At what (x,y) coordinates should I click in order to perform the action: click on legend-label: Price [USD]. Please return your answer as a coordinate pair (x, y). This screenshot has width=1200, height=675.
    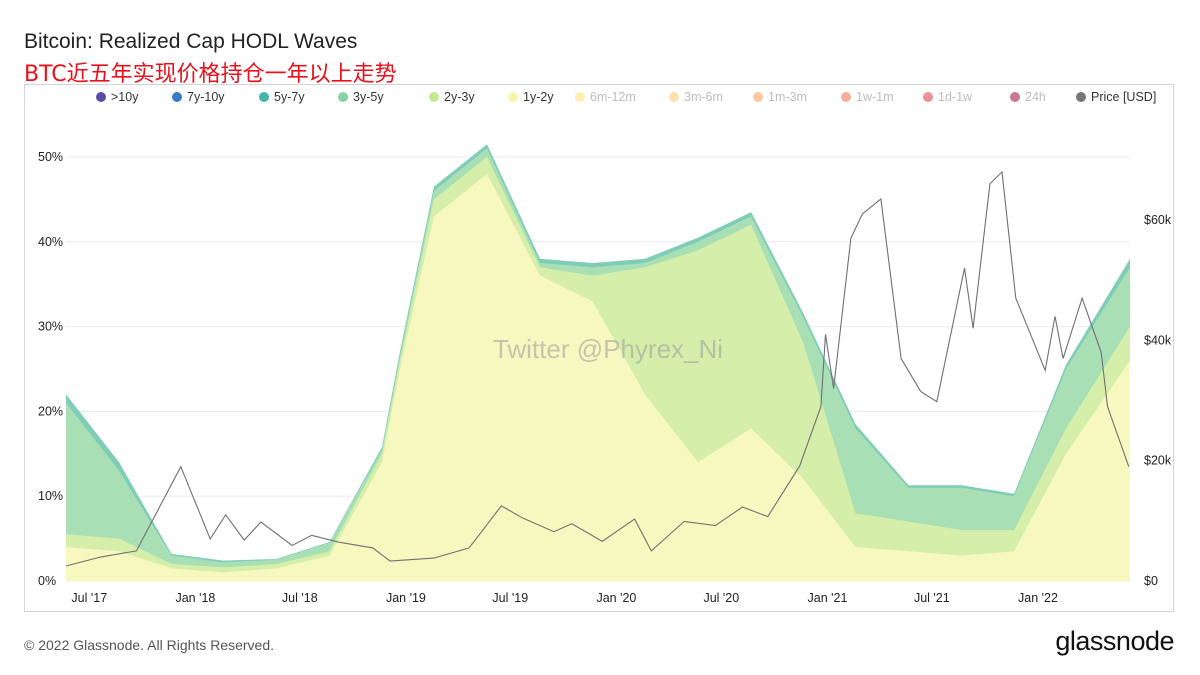
    Looking at the image, I should click on (1124, 97).